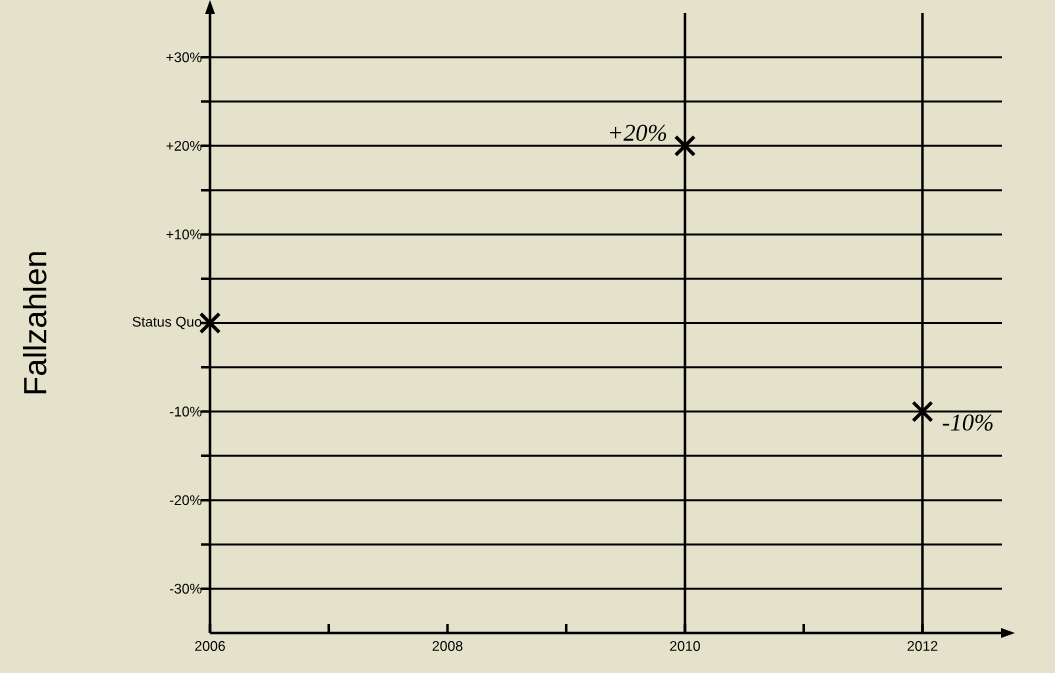 This screenshot has height=673, width=1055. Describe the element at coordinates (967, 422) in the screenshot. I see `data-label: -10%` at that location.